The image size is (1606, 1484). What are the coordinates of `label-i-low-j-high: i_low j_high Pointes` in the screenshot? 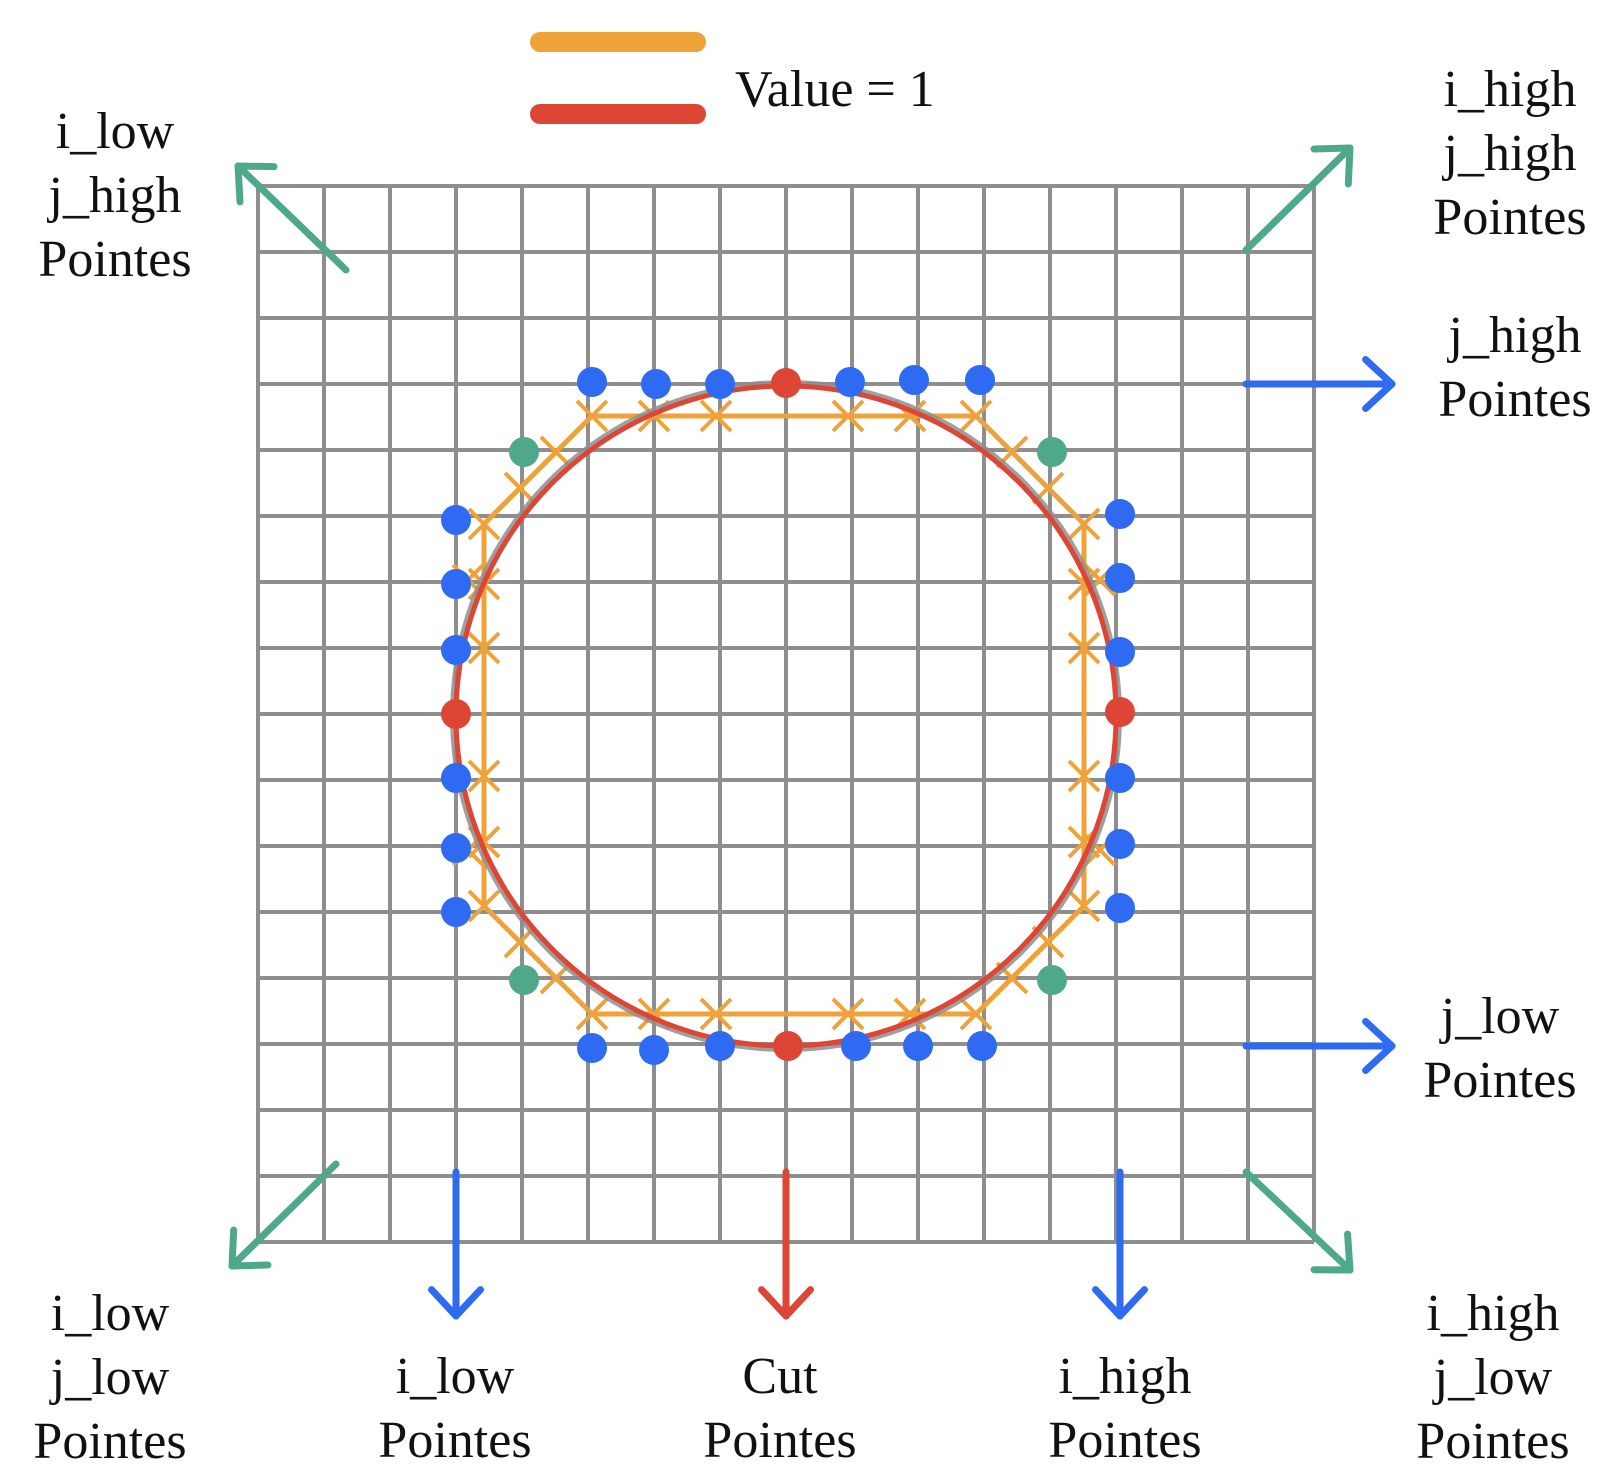 It's located at (115, 195).